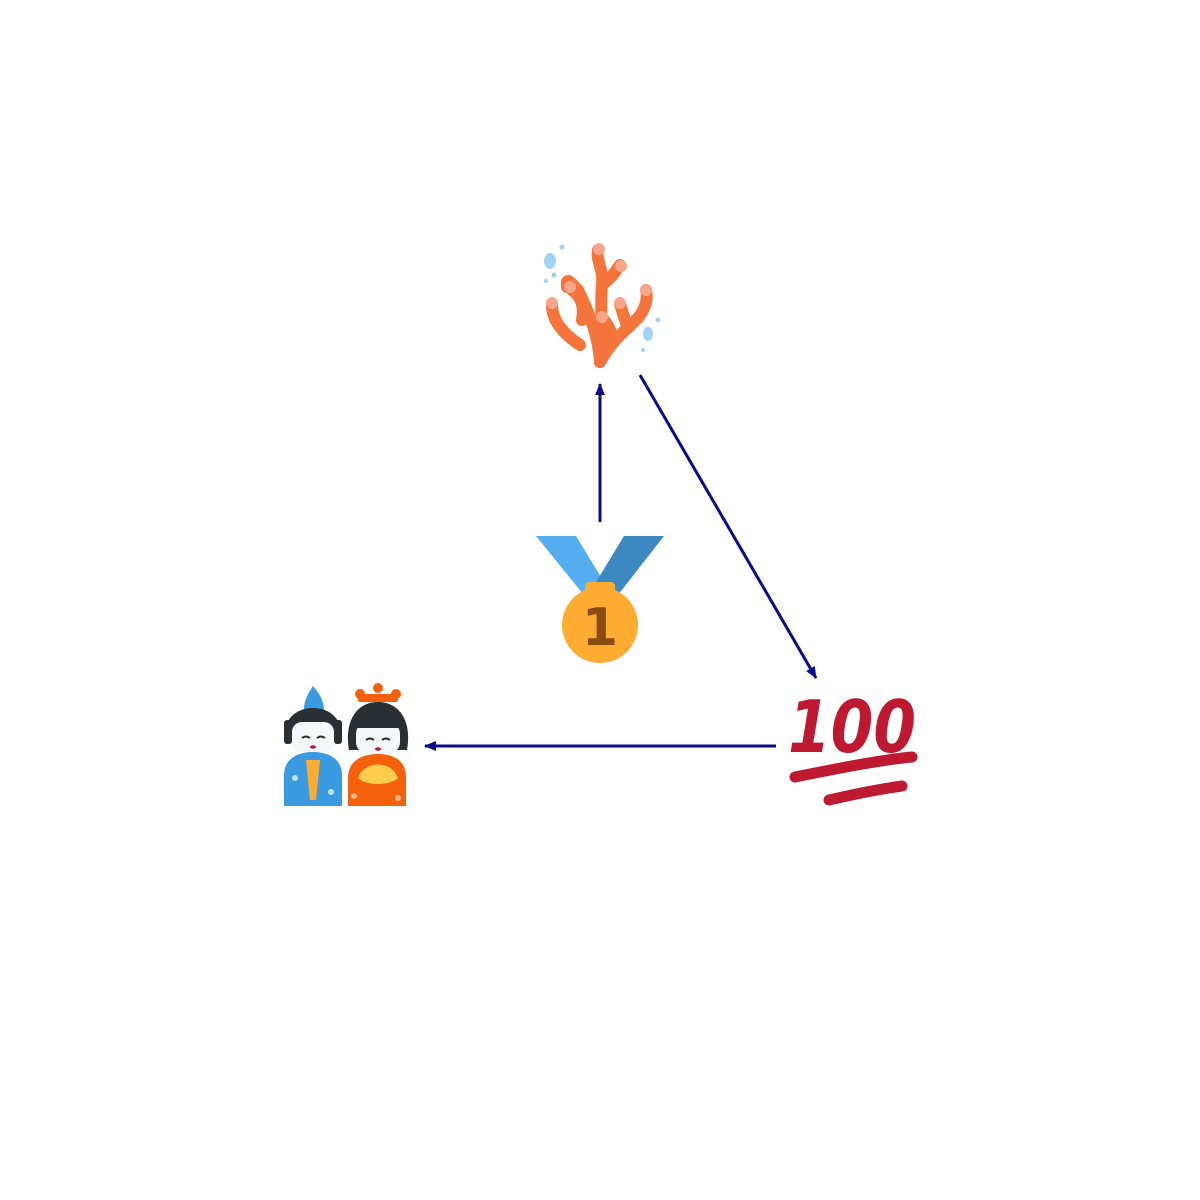 This screenshot has width=1200, height=1200. I want to click on node-dolls, so click(346, 744).